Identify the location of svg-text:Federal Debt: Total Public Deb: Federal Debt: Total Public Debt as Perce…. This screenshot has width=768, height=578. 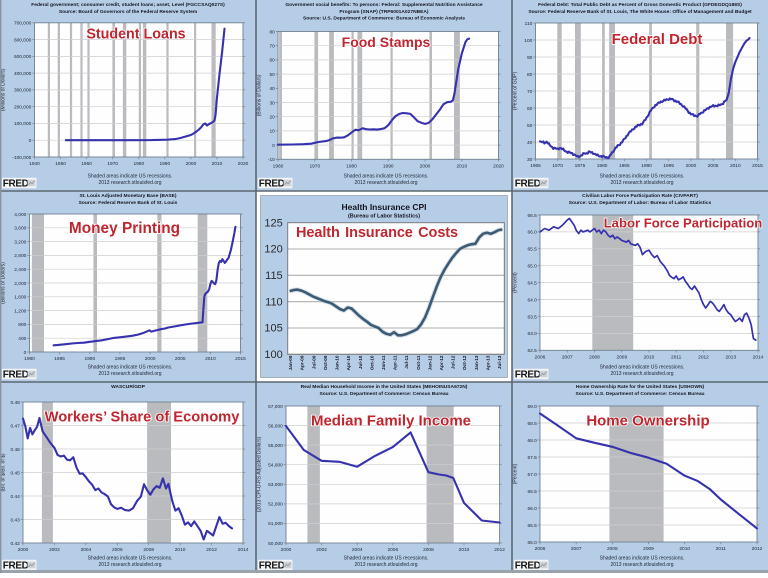
(640, 5).